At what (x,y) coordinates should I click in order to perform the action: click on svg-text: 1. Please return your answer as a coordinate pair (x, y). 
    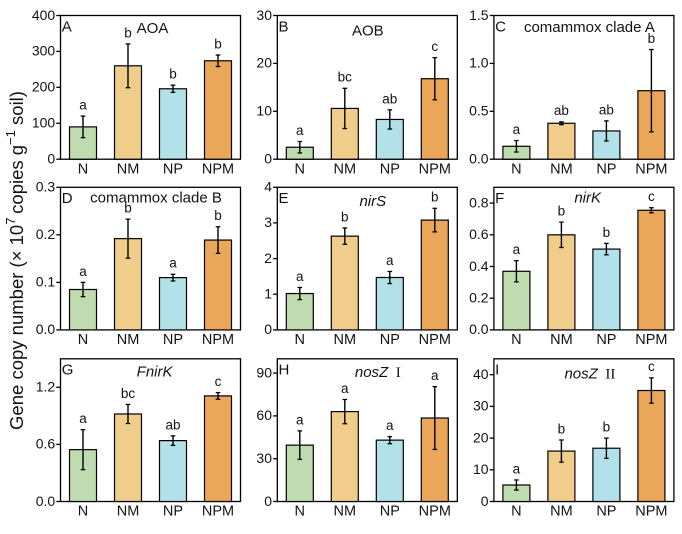
    Looking at the image, I should click on (268, 294).